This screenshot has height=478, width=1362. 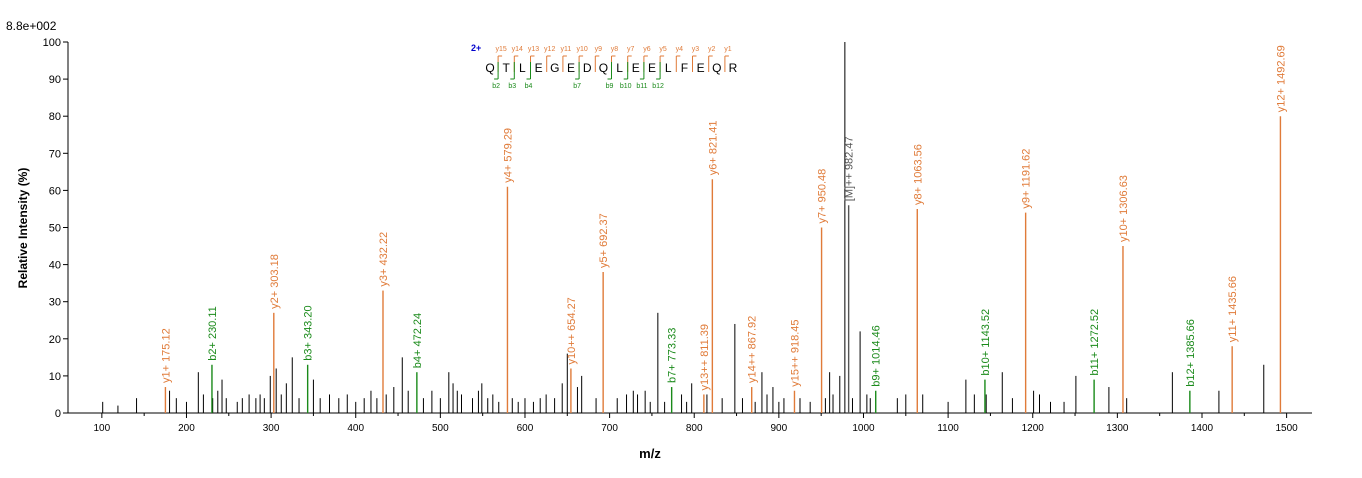 I want to click on x-tick-label: 300, so click(x=271, y=428).